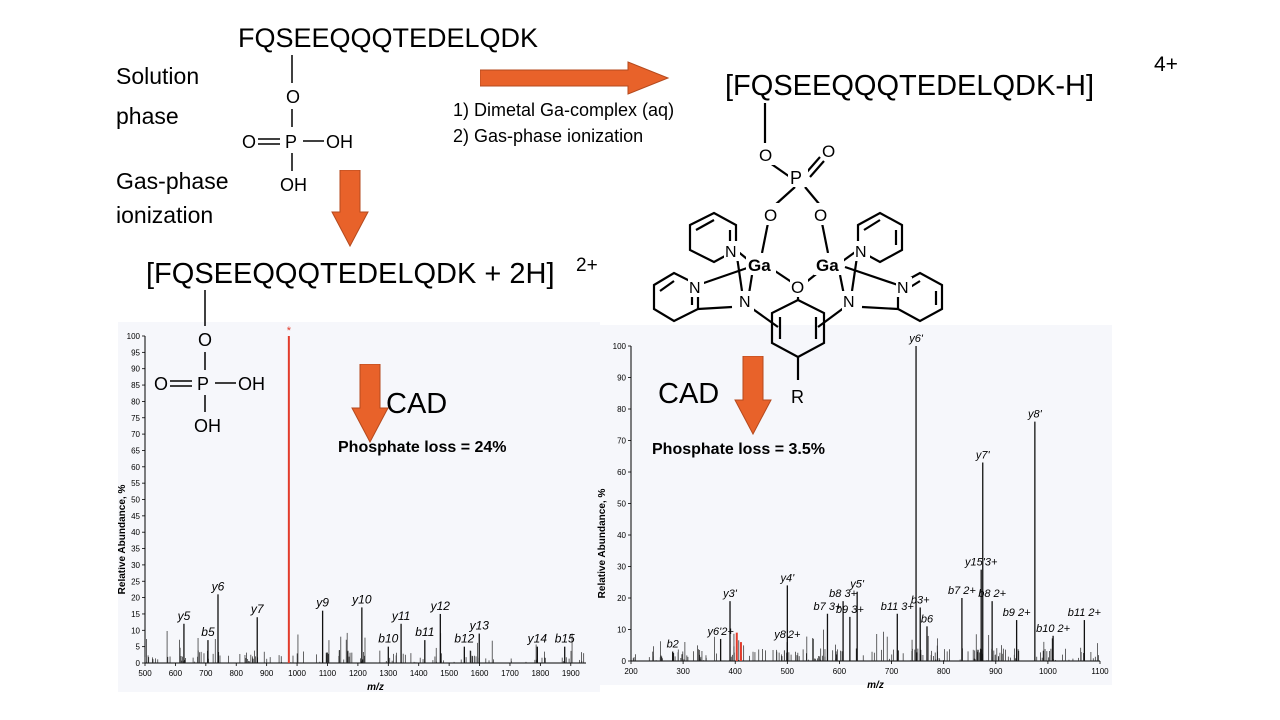 The width and height of the screenshot is (1280, 720). What do you see at coordinates (565, 639) in the screenshot?
I see `peak-label: b15` at bounding box center [565, 639].